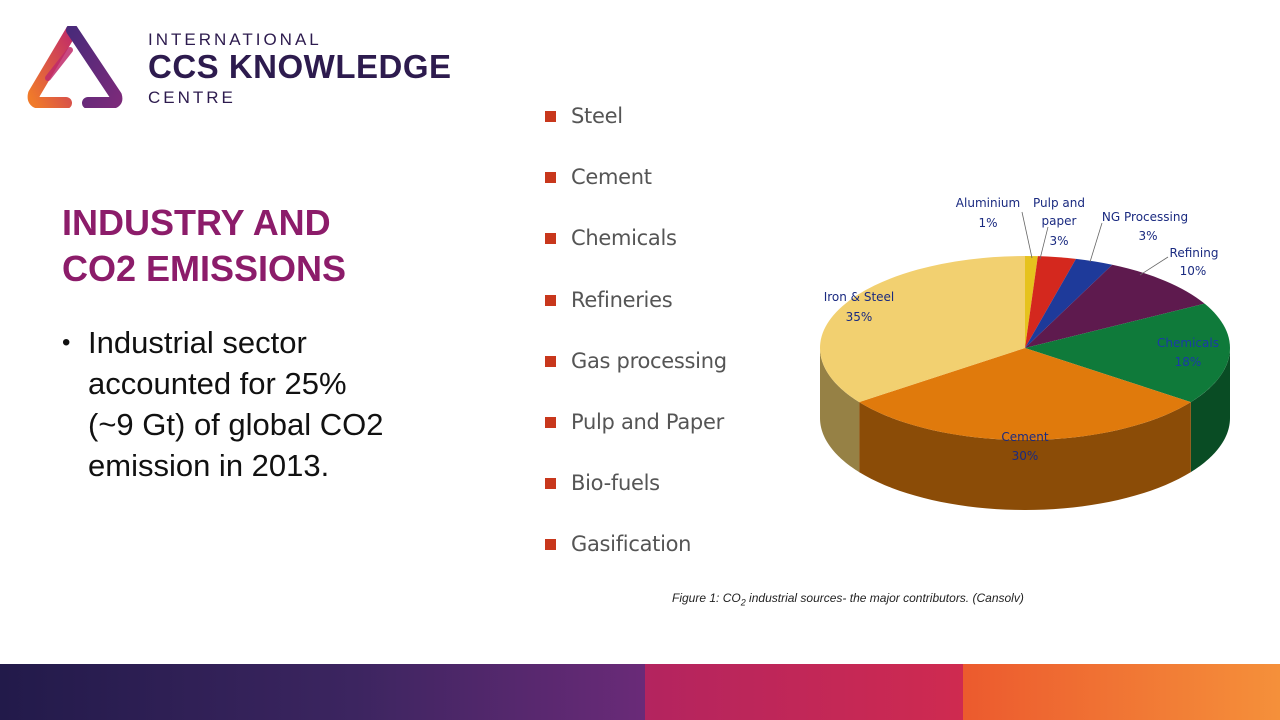 This screenshot has height=720, width=1280. Describe the element at coordinates (647, 421) in the screenshot. I see `source-item-label: Pulp and Paper` at that location.